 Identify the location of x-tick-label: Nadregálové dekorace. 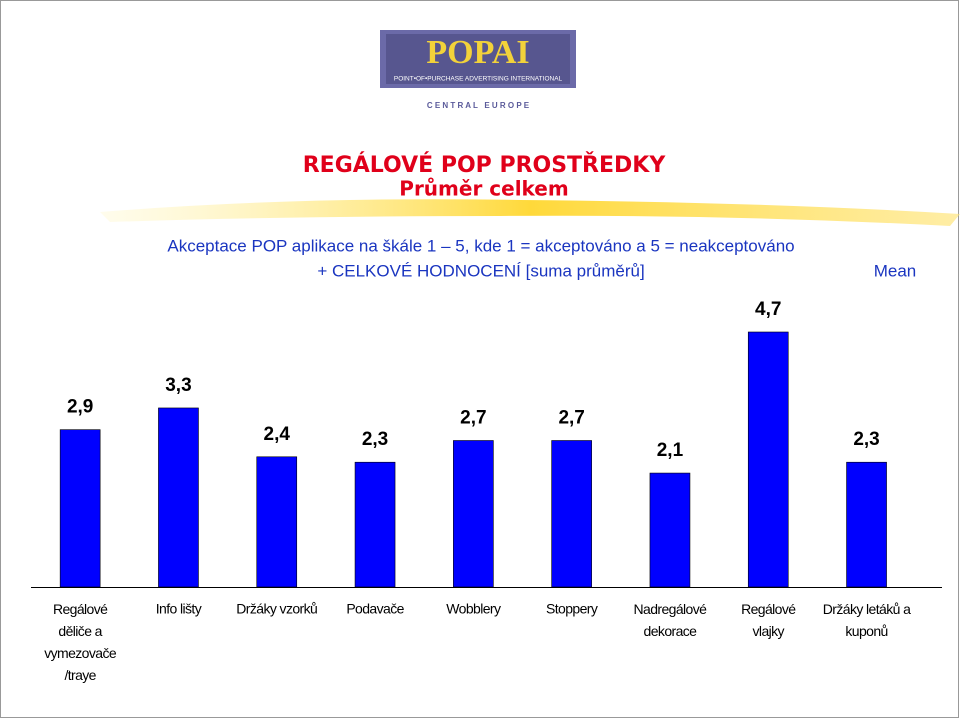
(671, 620).